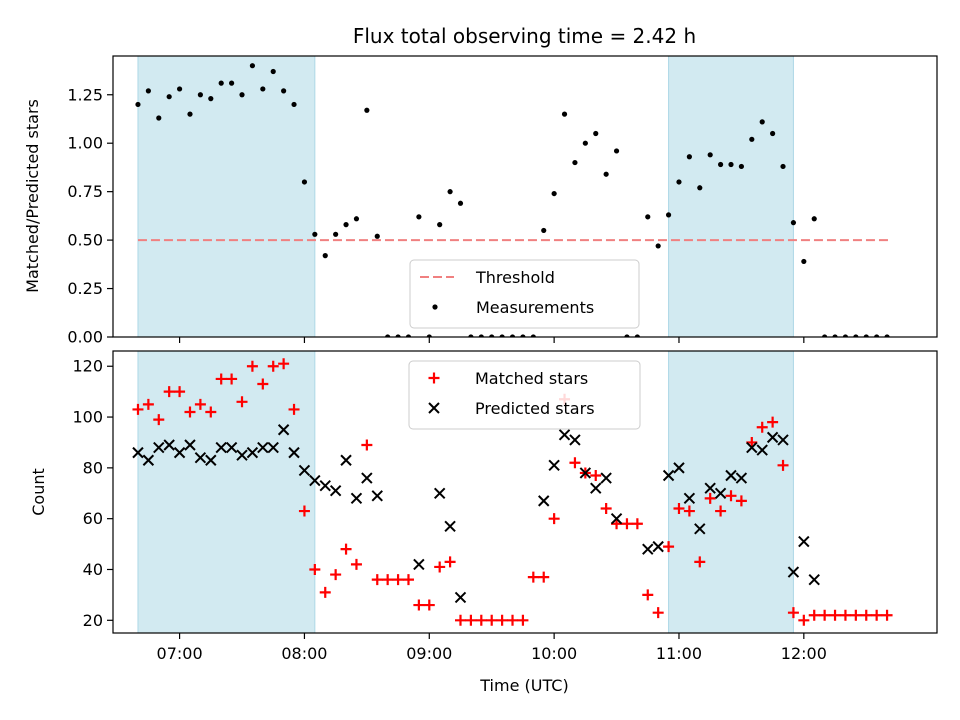  I want to click on legend-predicted-marker, so click(434, 408).